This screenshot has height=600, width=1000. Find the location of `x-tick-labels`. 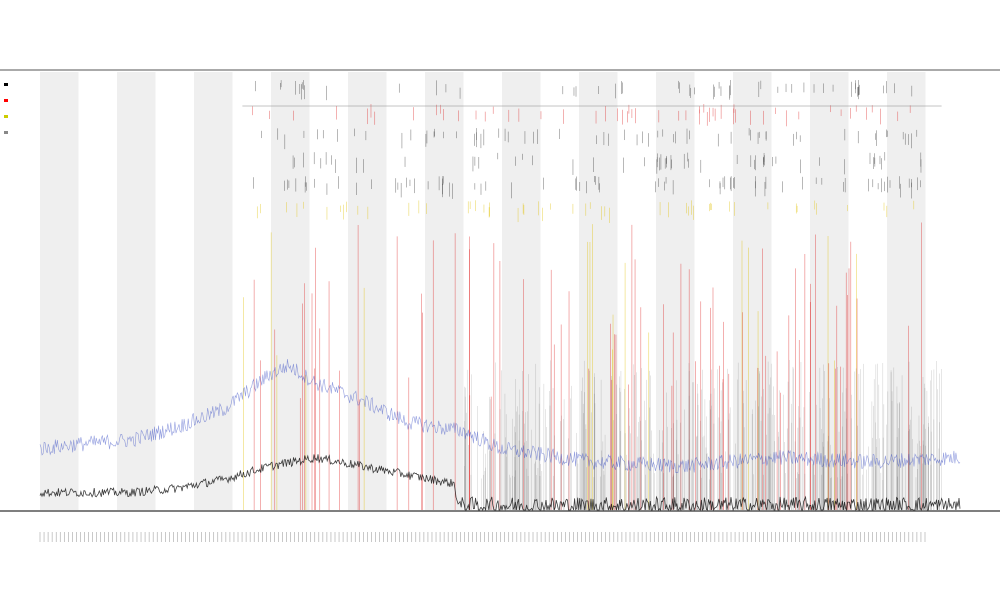

x-tick-labels is located at coordinates (482, 537).